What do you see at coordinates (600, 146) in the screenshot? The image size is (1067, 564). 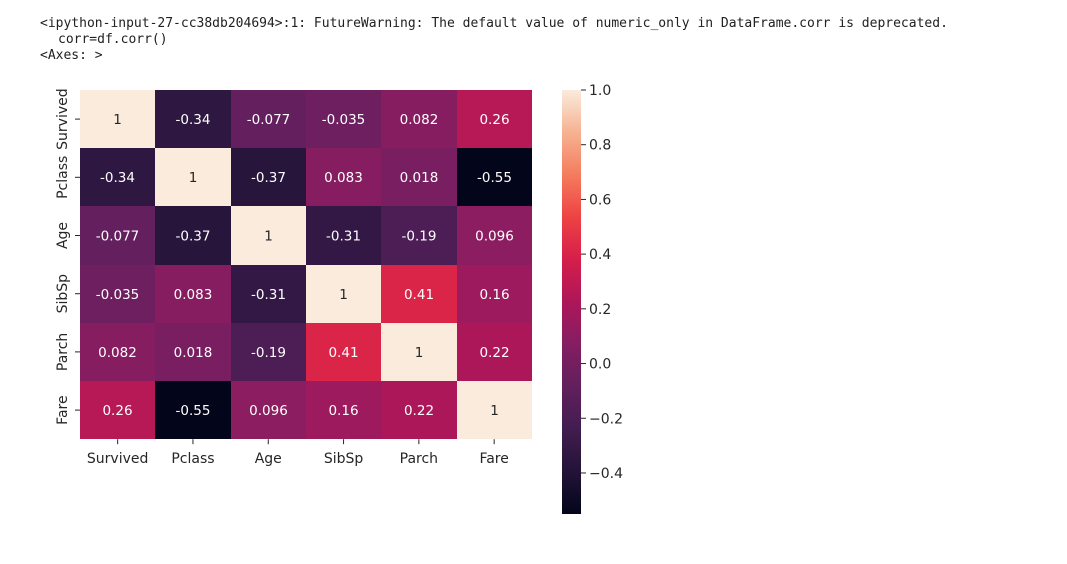 I see `colorbar-tick-label: 0.8` at bounding box center [600, 146].